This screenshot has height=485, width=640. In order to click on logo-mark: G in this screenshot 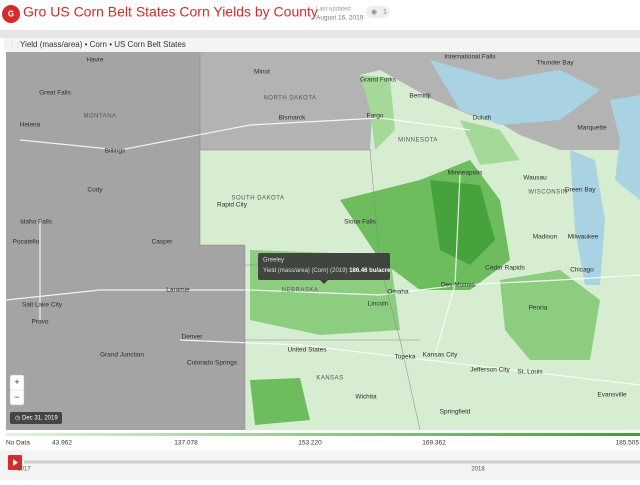, I will do `click(11, 14)`.